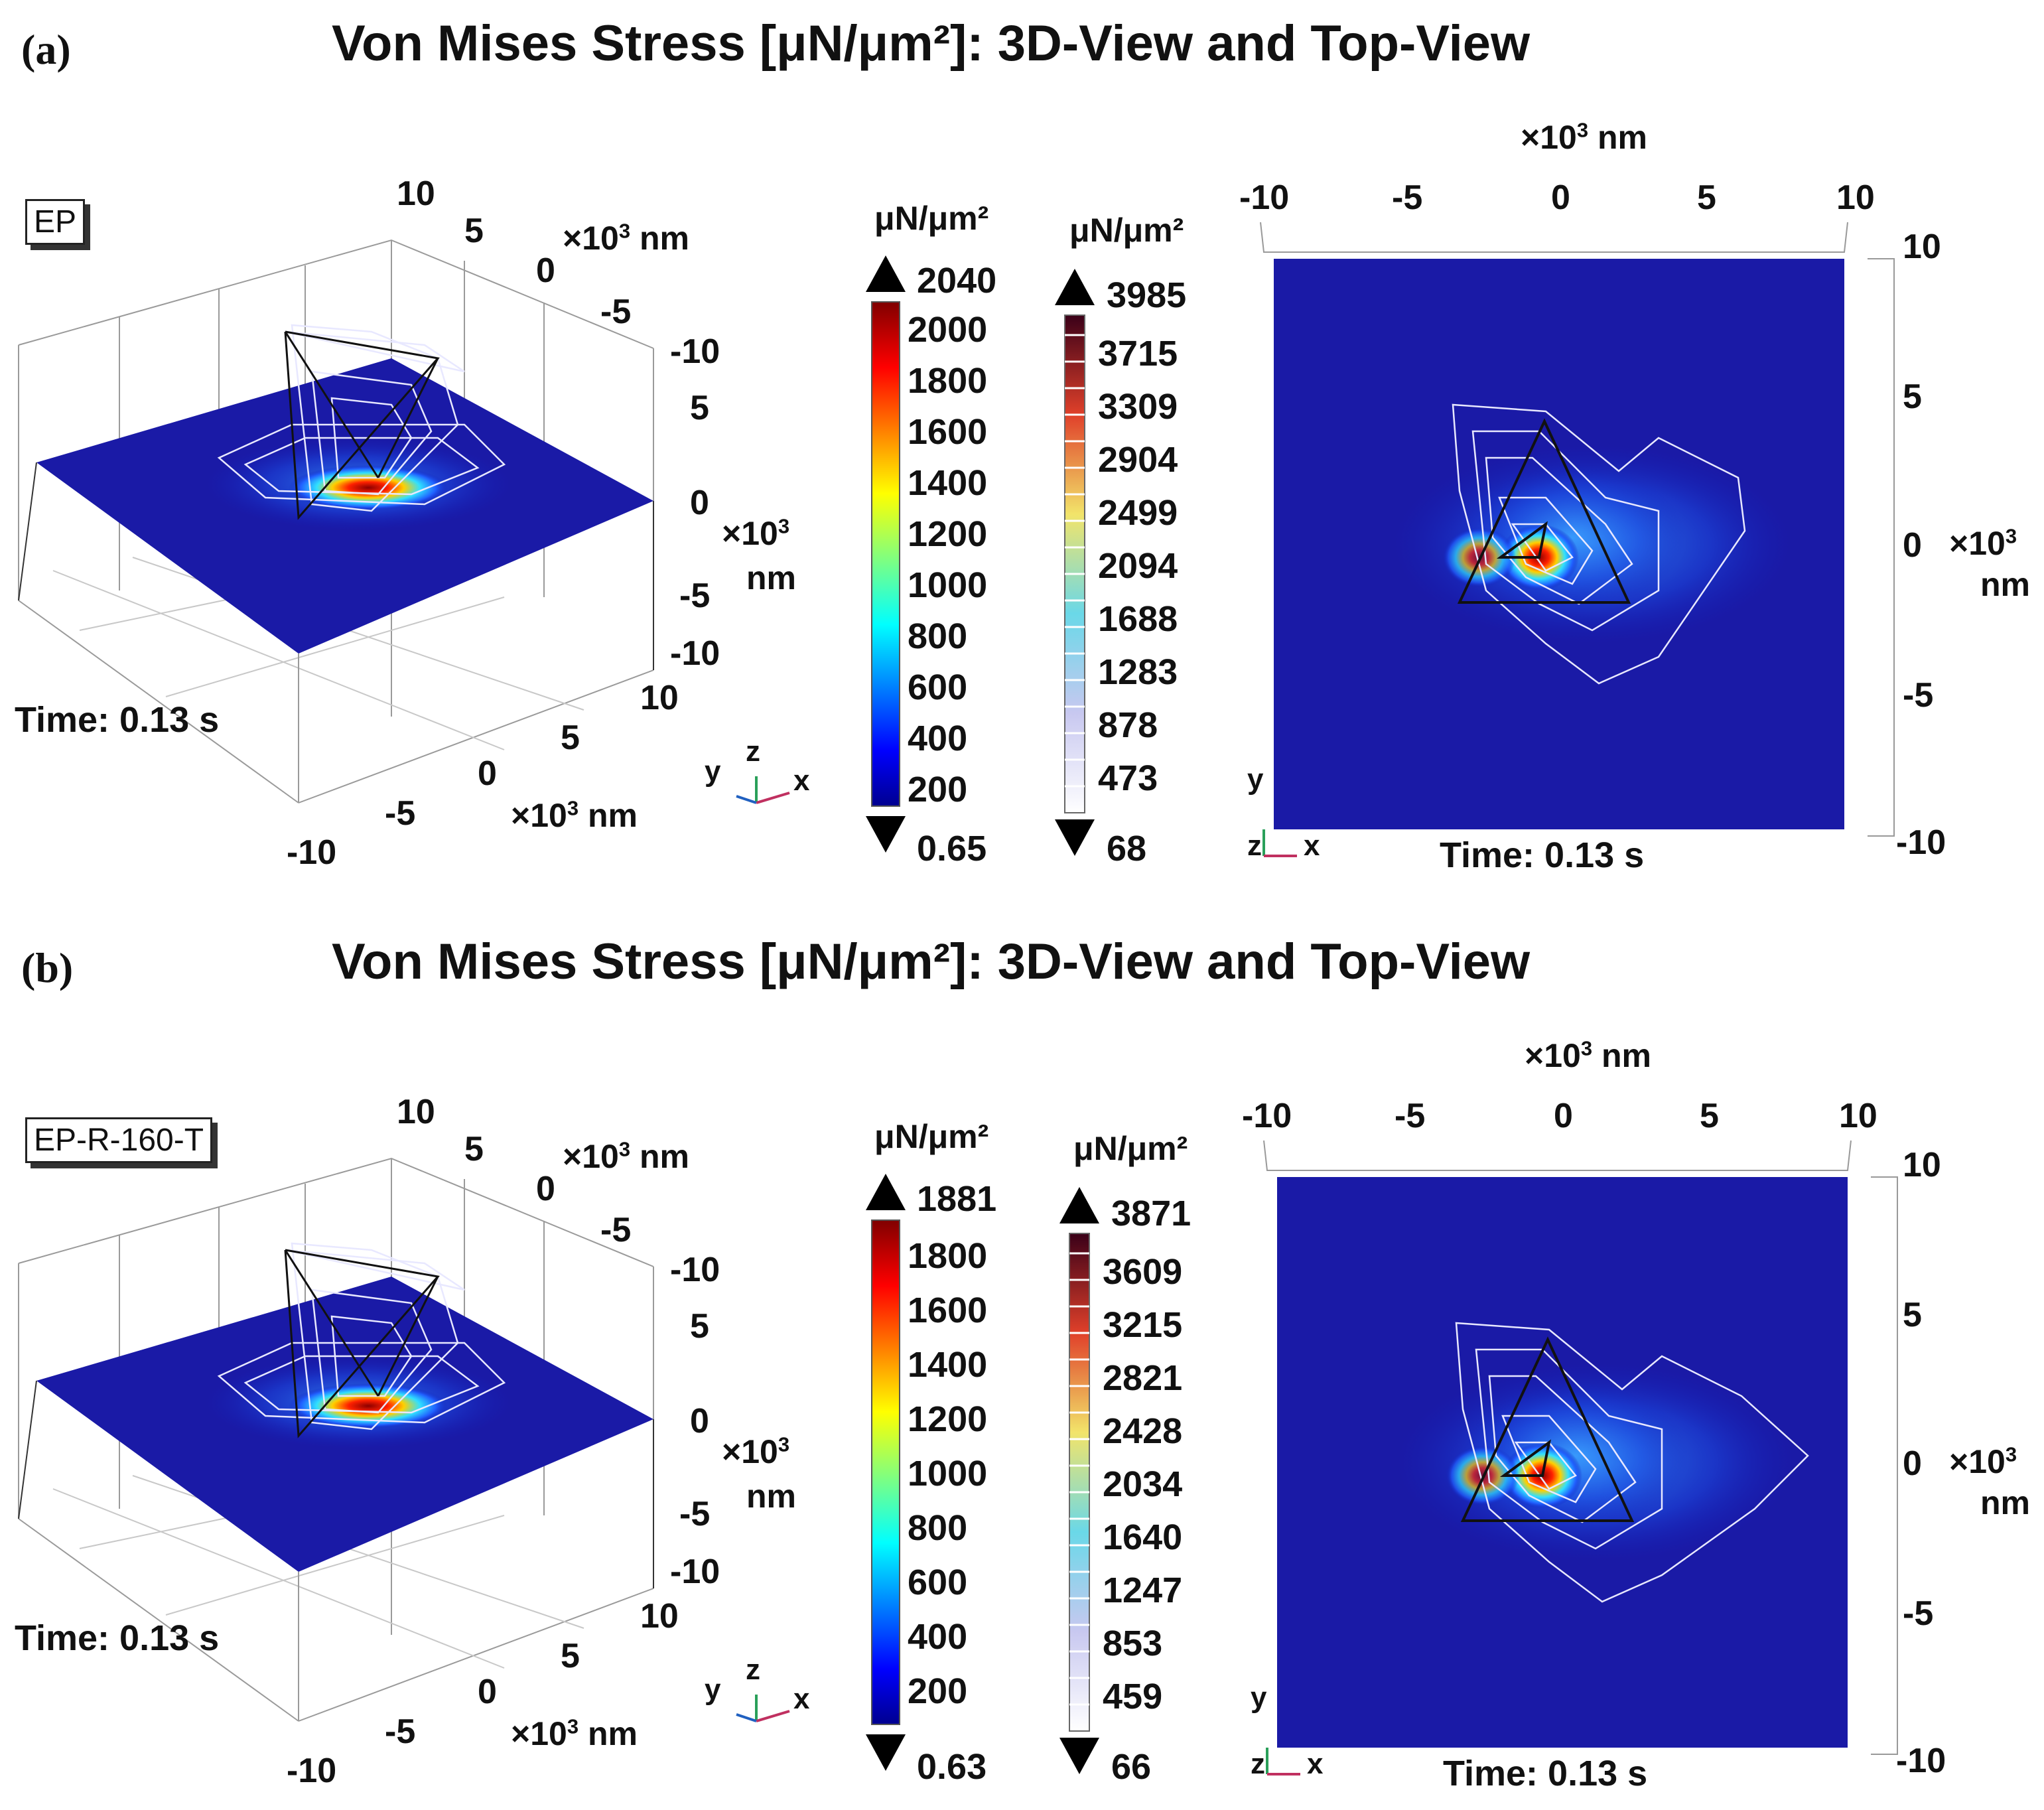  Describe the element at coordinates (1577, 539) in the screenshot. I see `topview-plot` at that location.